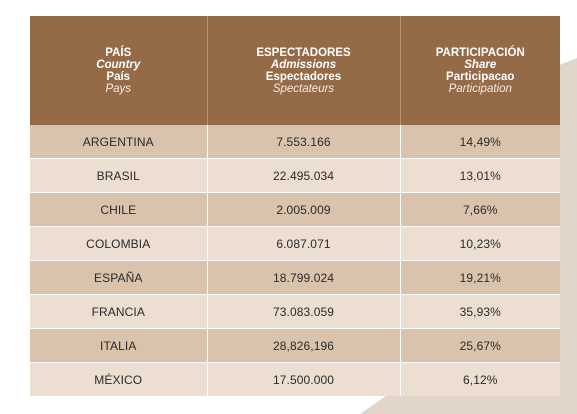 This screenshot has height=414, width=577. Describe the element at coordinates (118, 52) in the screenshot. I see `header-label-es: PAÍS` at that location.